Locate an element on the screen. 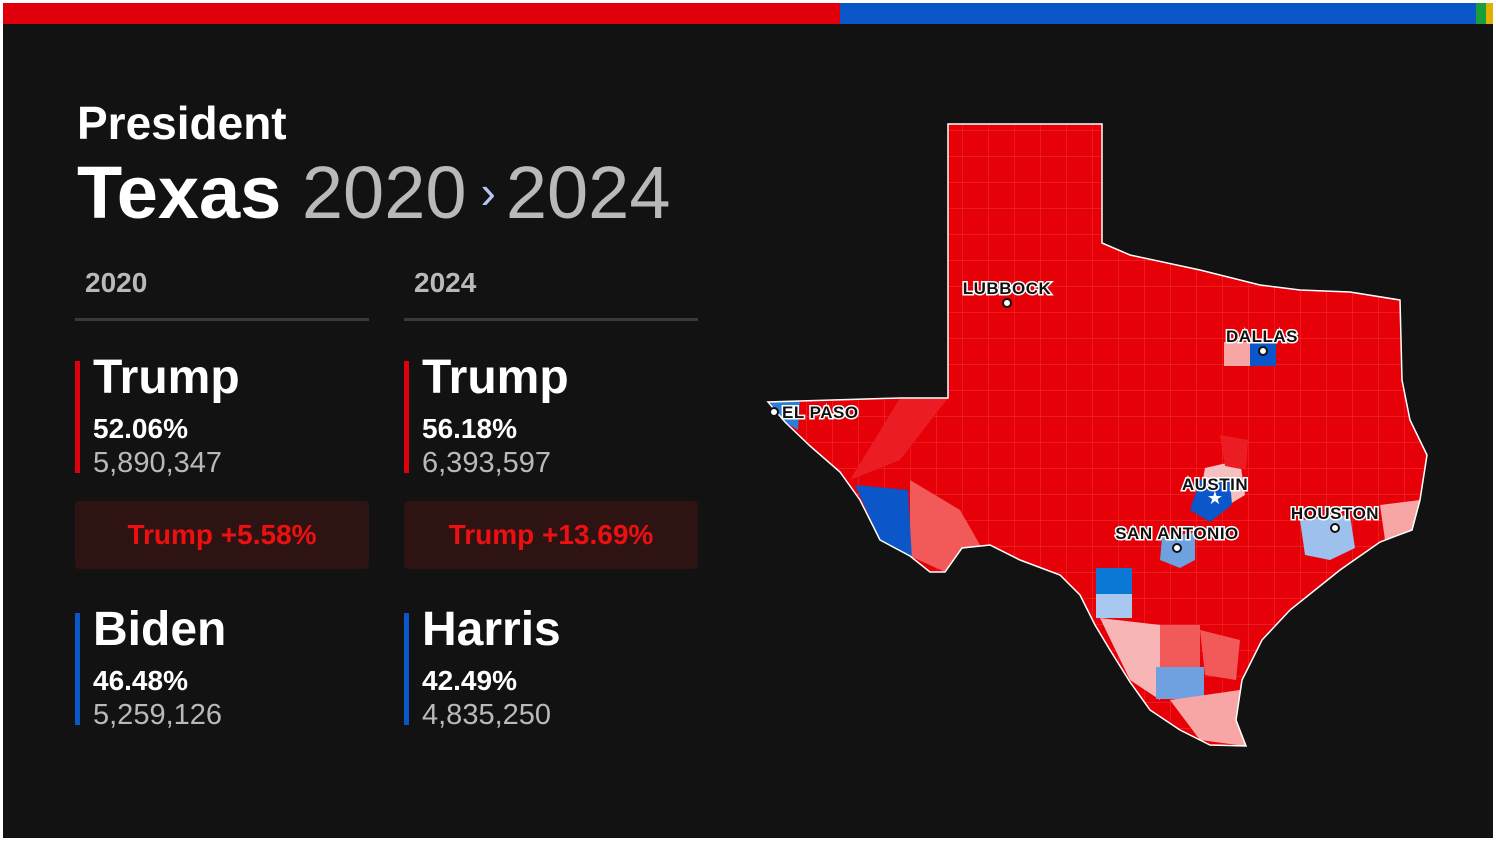 The height and width of the screenshot is (842, 1496). city-label: HOUSTON is located at coordinates (1335, 513).